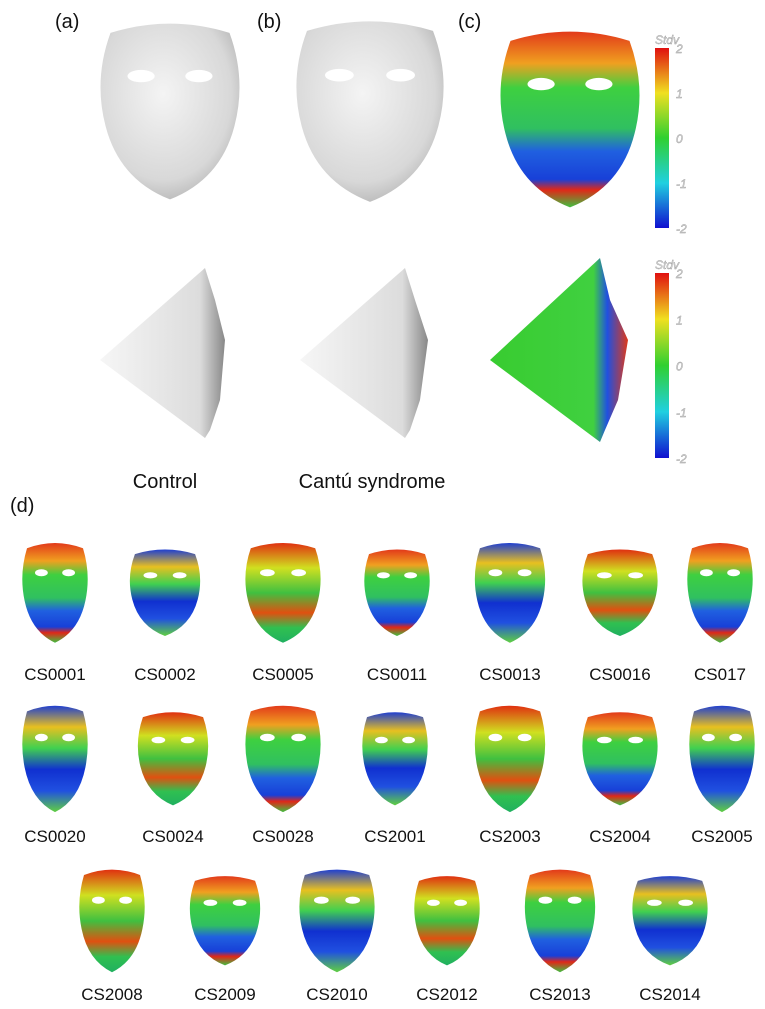 Image resolution: width=765 pixels, height=1009 pixels. I want to click on subject-id: CS0001, so click(54, 674).